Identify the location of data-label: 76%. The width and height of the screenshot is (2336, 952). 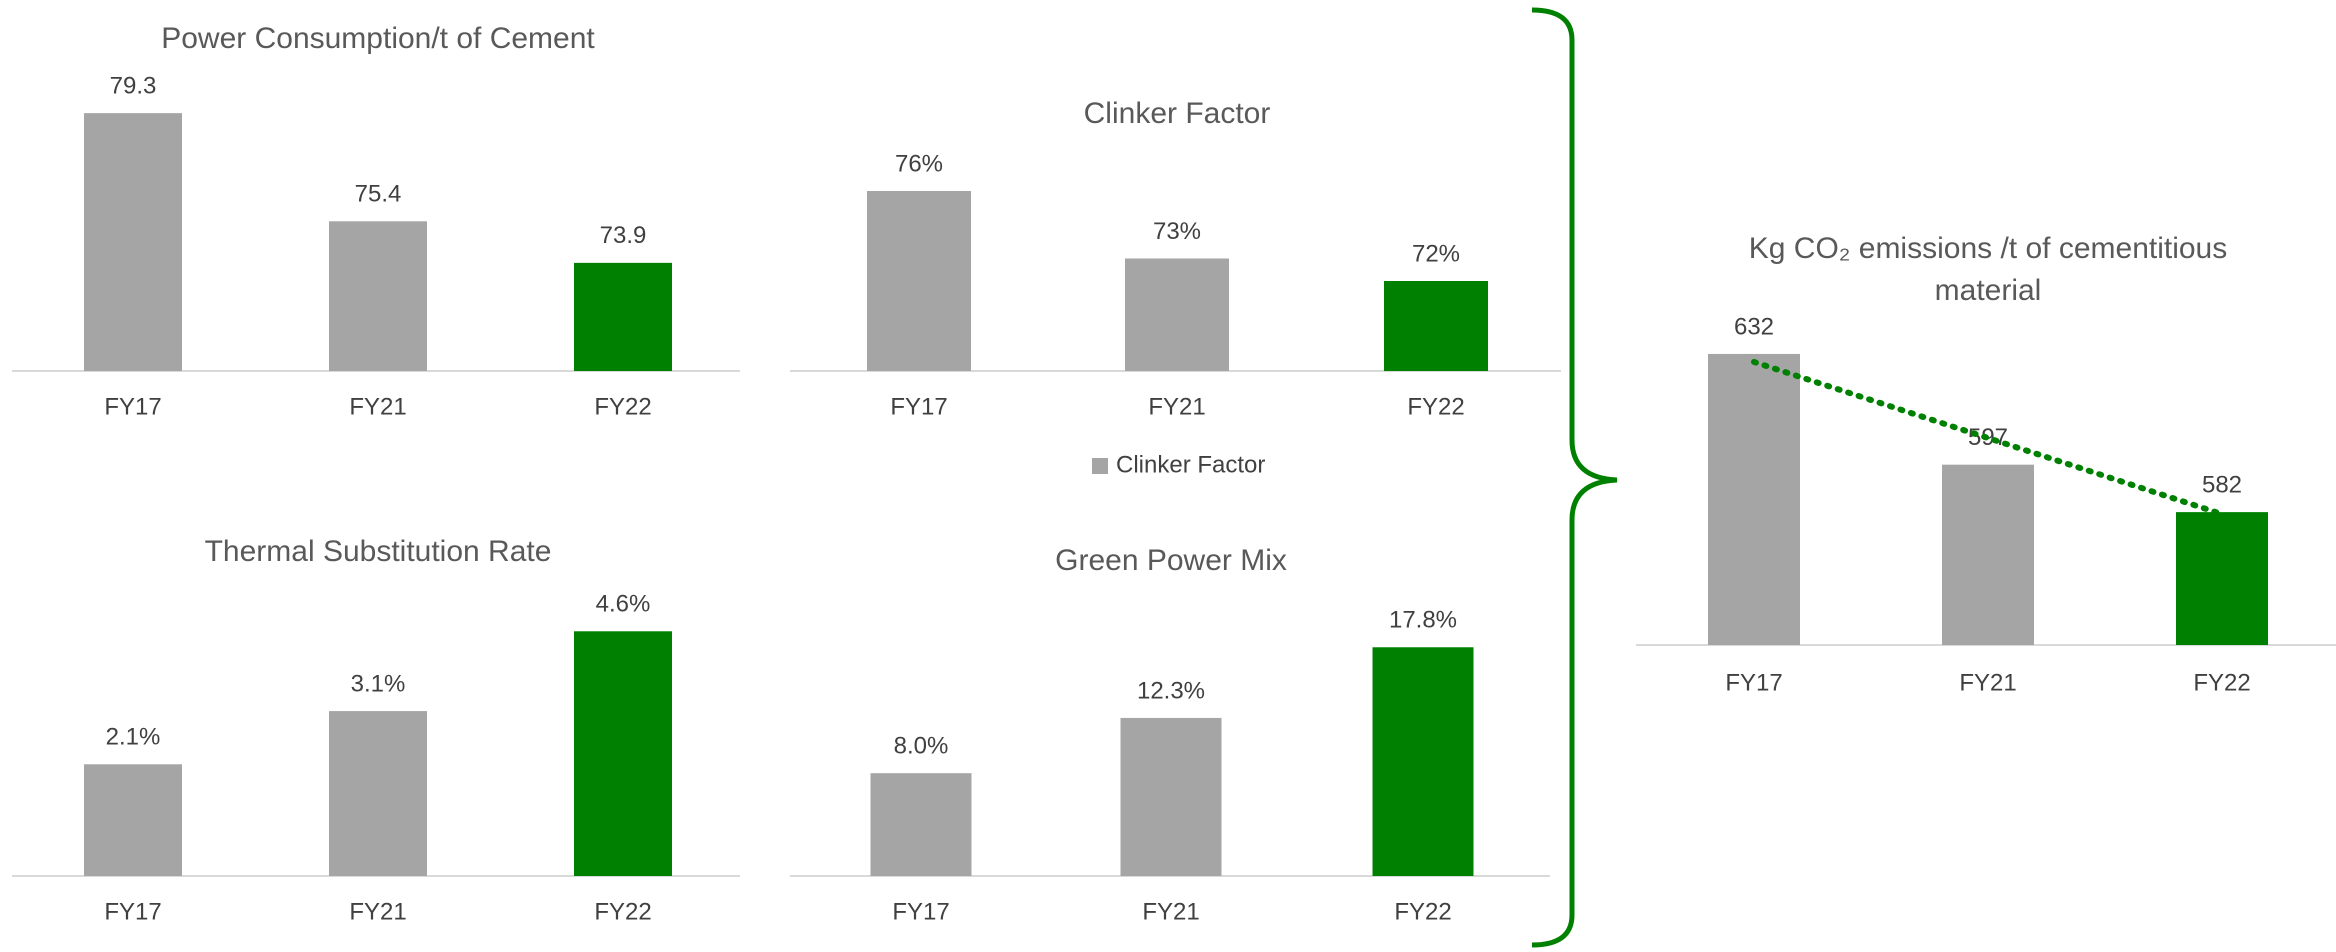
(919, 163).